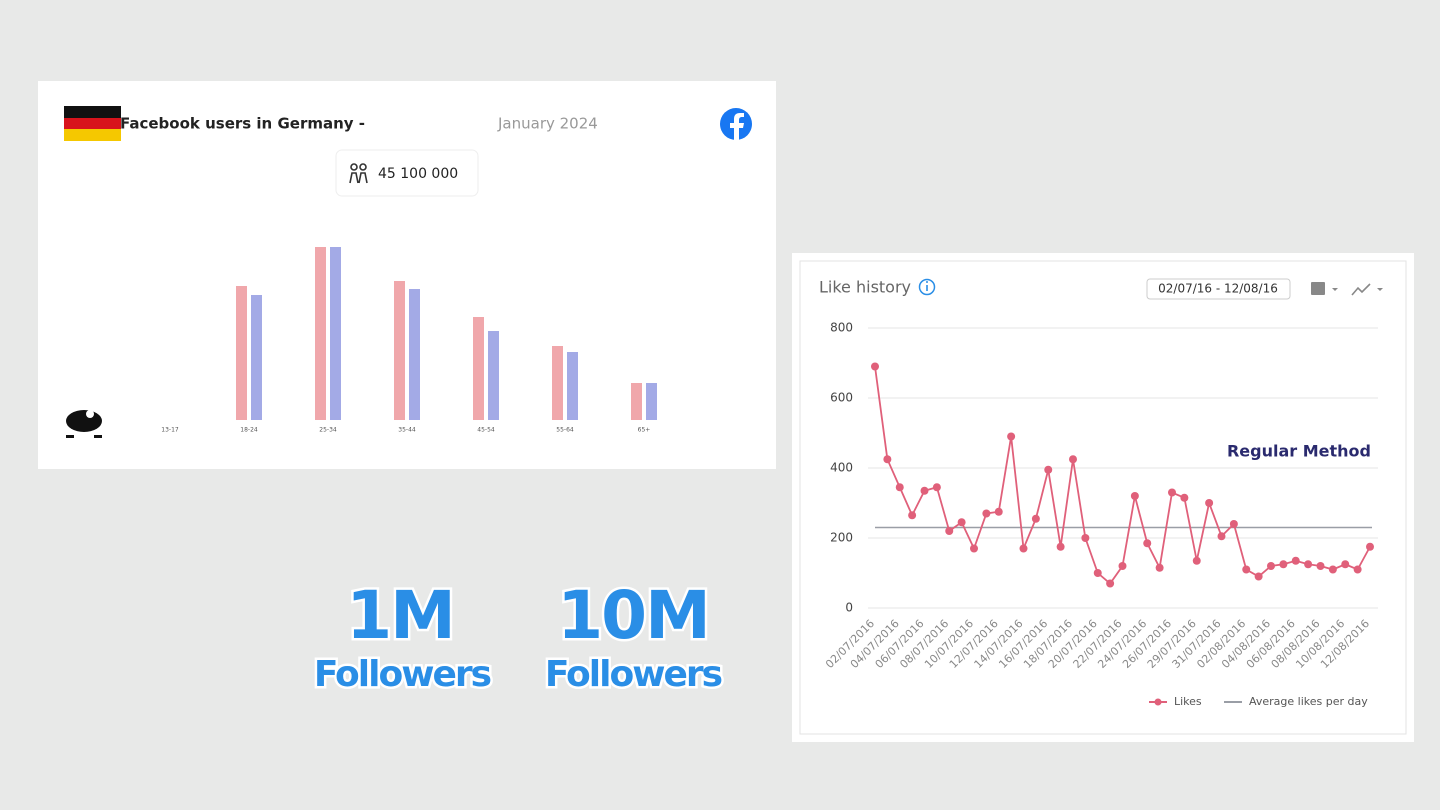  I want to click on y-tick-label: 0, so click(849, 608).